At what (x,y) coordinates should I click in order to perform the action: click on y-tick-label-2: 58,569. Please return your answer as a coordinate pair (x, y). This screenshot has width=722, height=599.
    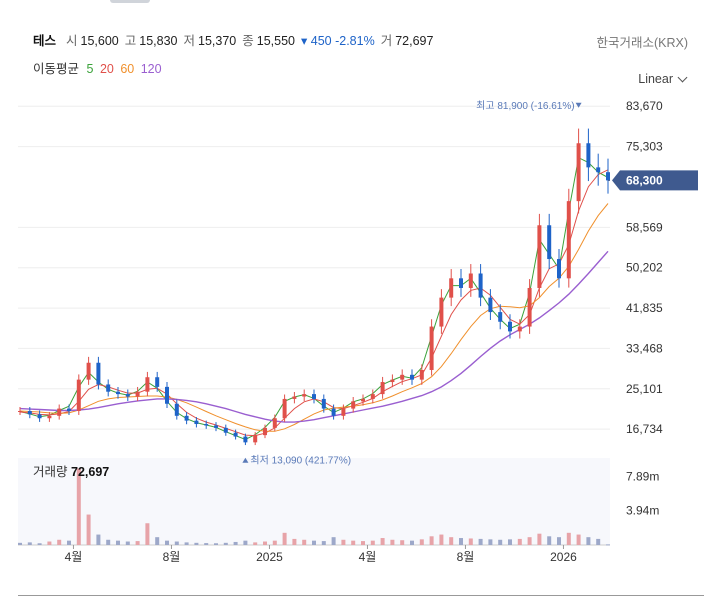
    Looking at the image, I should click on (644, 227).